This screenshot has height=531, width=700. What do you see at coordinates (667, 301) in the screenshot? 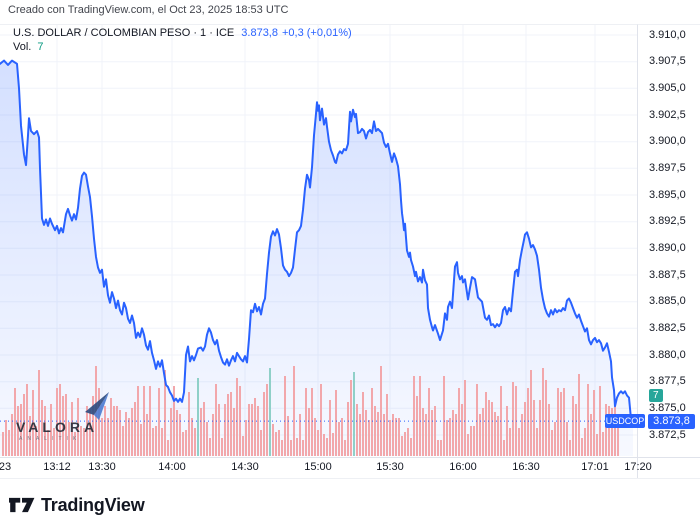
I see `price-scale-label: 3.885,0` at bounding box center [667, 301].